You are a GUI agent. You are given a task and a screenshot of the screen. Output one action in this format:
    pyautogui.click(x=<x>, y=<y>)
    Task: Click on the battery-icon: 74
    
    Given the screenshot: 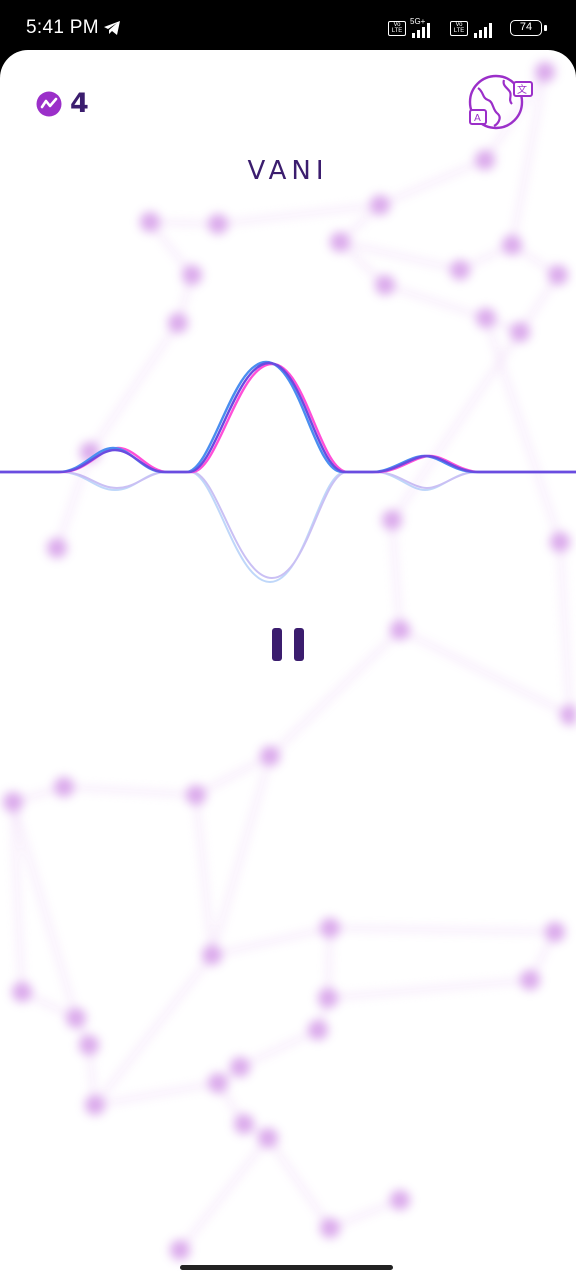 What is the action you would take?
    pyautogui.click(x=526, y=28)
    